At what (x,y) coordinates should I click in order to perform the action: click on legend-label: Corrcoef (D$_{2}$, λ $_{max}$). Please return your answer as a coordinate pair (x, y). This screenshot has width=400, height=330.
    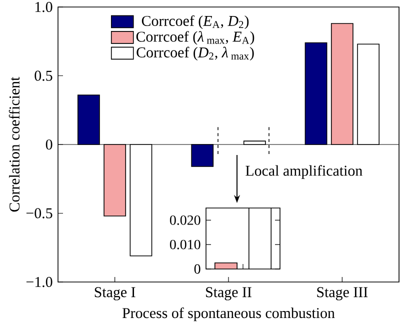
    Looking at the image, I should click on (195, 53).